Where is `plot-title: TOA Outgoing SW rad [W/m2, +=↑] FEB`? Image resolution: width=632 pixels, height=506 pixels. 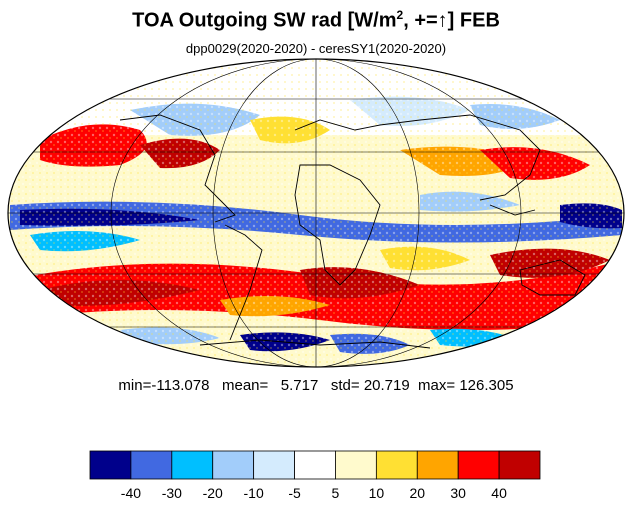 plot-title: TOA Outgoing SW rad [W/m2, +=↑] FEB is located at coordinates (316, 20).